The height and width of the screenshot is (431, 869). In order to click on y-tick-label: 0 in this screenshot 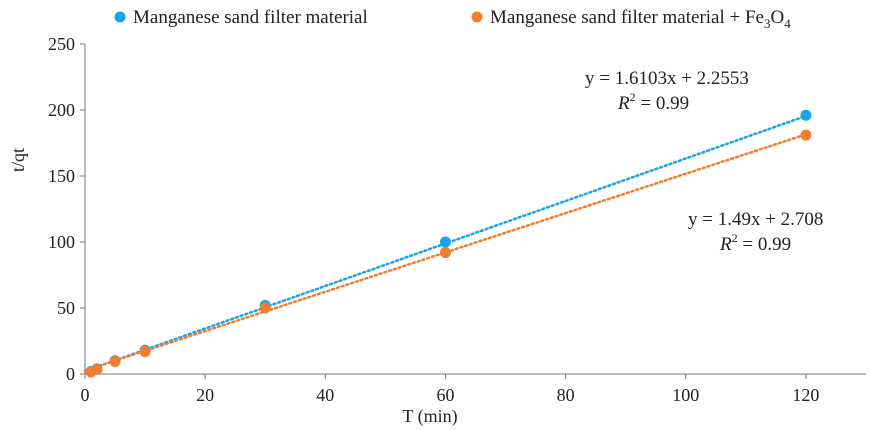, I will do `click(70, 374)`.